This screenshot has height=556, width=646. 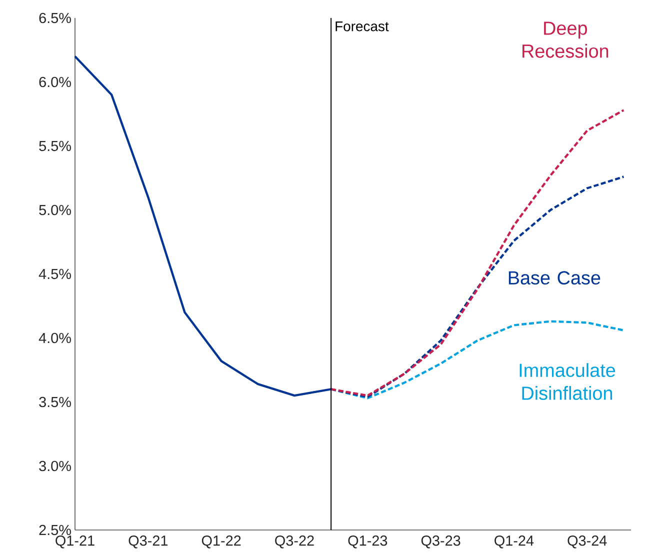 What do you see at coordinates (55, 18) in the screenshot?
I see `y-tick-label: 6.5%` at bounding box center [55, 18].